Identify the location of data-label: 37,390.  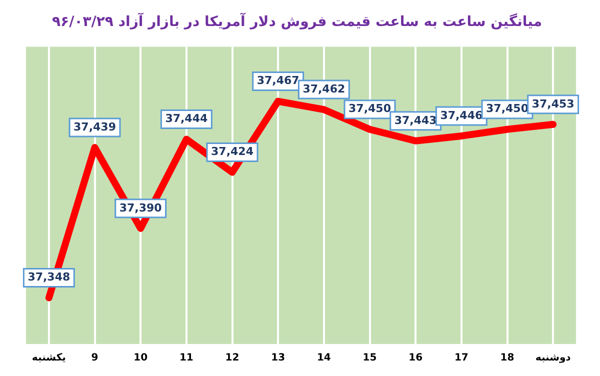
(140, 207).